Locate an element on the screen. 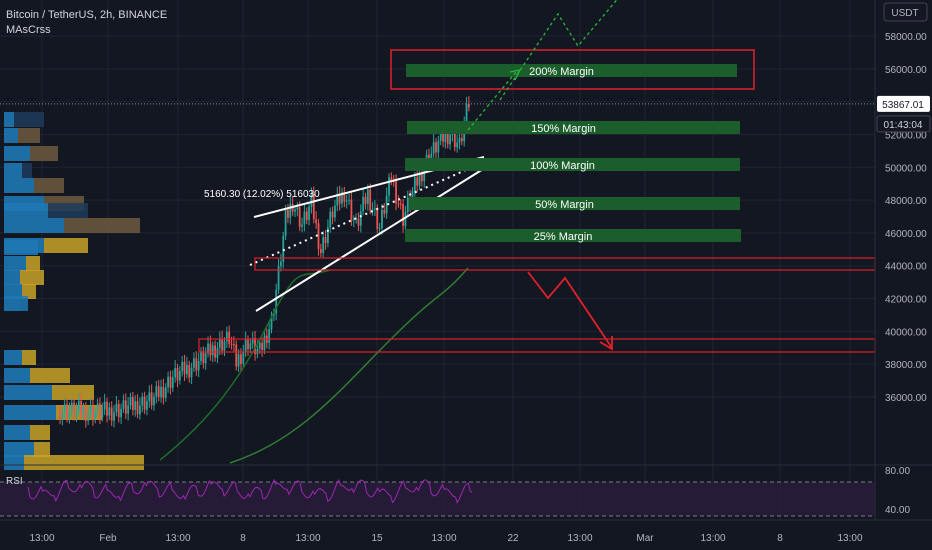 The height and width of the screenshot is (550, 932). price-tick: 44000.00 is located at coordinates (906, 267).